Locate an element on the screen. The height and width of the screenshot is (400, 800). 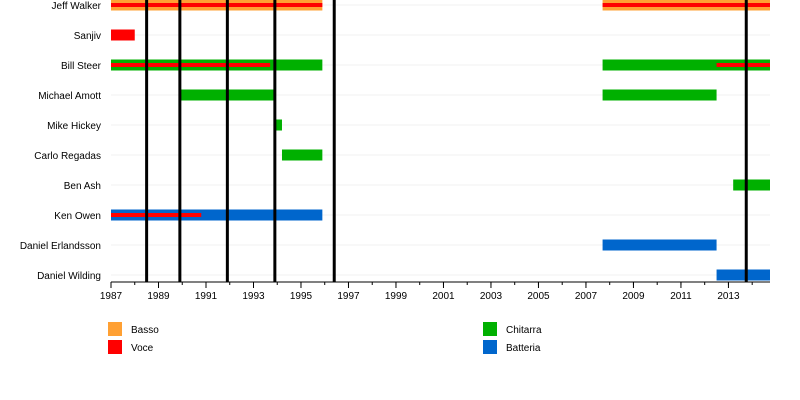
x-tick-label-1995: 1995 is located at coordinates (301, 296).